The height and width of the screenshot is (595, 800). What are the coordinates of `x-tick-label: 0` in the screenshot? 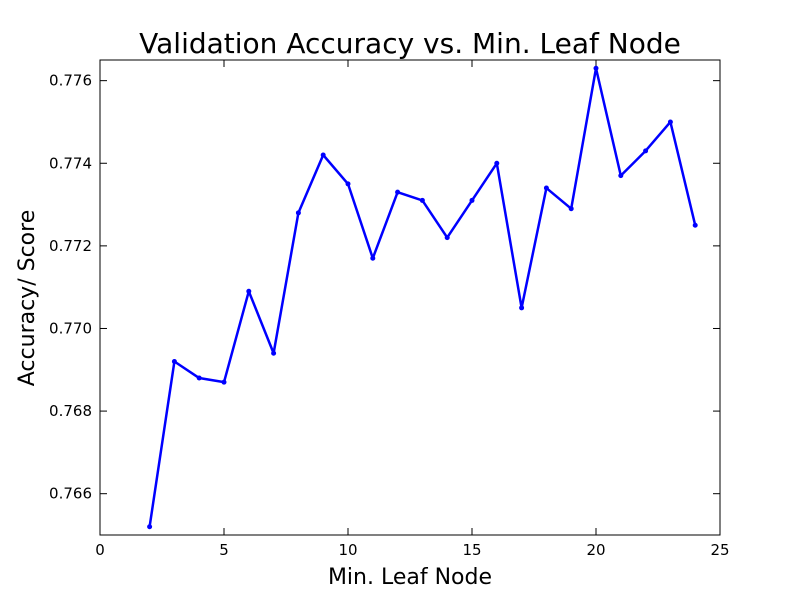 It's located at (100, 550).